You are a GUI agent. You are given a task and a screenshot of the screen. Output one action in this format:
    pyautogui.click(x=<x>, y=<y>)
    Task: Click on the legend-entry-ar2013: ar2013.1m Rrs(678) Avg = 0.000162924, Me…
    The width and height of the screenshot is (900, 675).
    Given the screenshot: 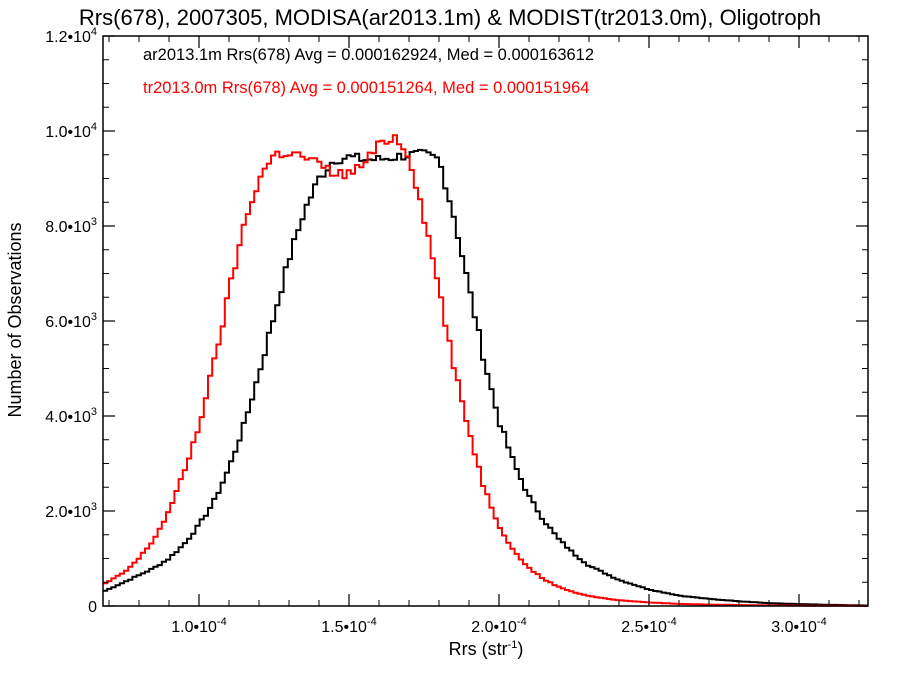 What is the action you would take?
    pyautogui.click(x=368, y=55)
    